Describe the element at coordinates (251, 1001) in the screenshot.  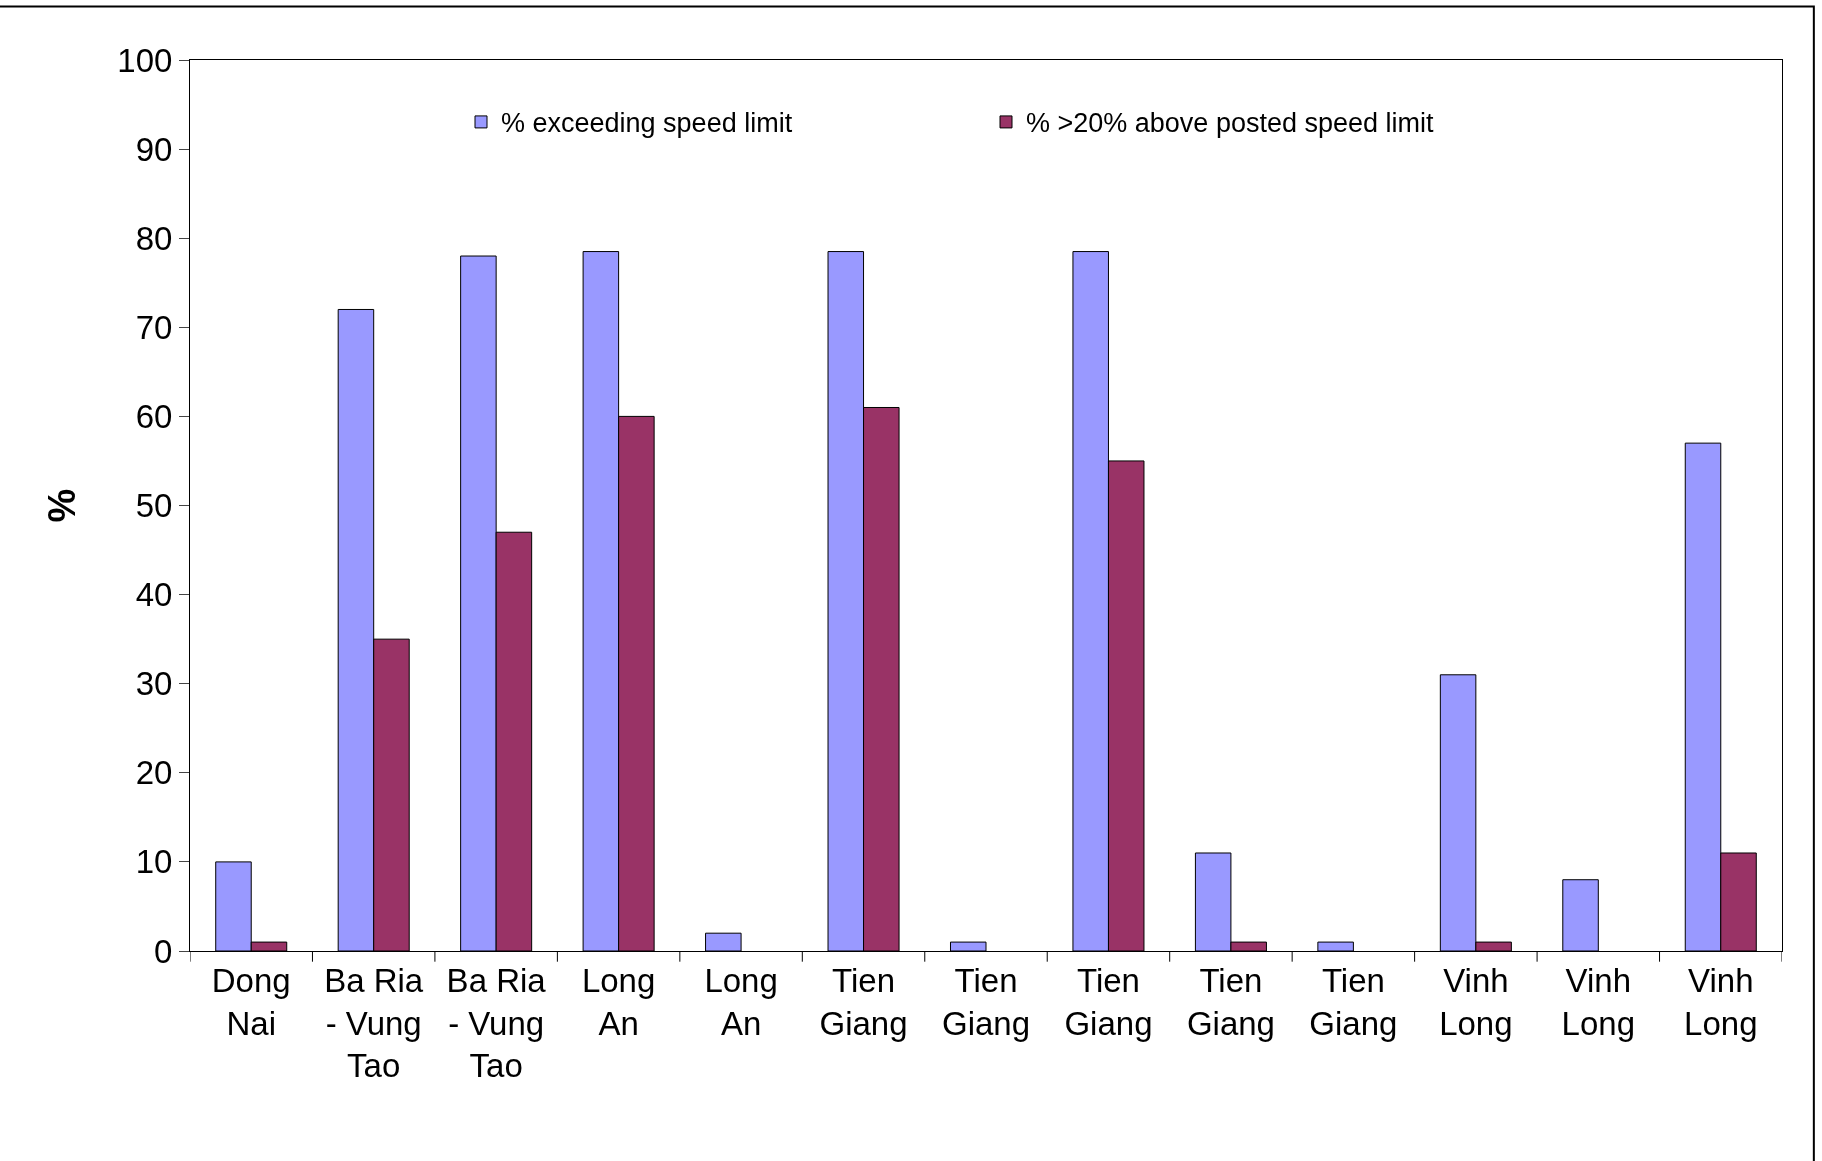
I see `x-tick-label: Dong Nai` at that location.